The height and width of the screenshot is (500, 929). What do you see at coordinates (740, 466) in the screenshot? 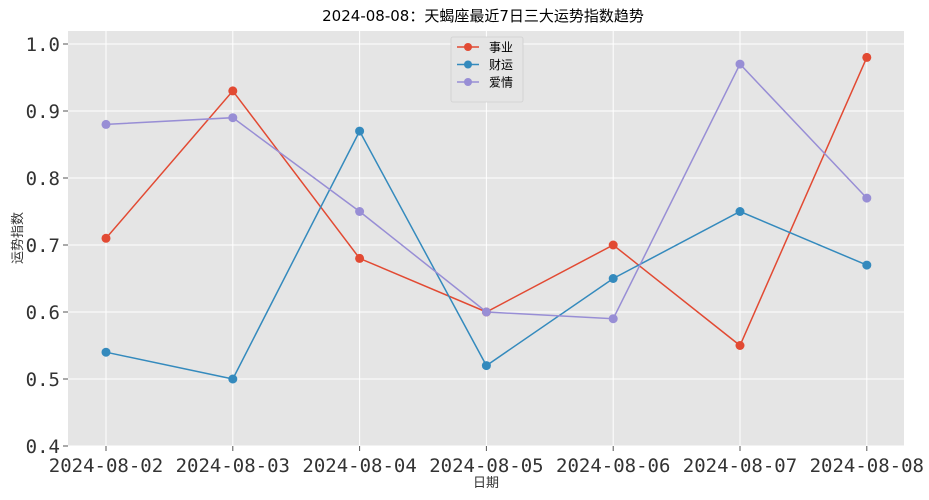
I see `x-tick-label: 2024-08-07` at bounding box center [740, 466].